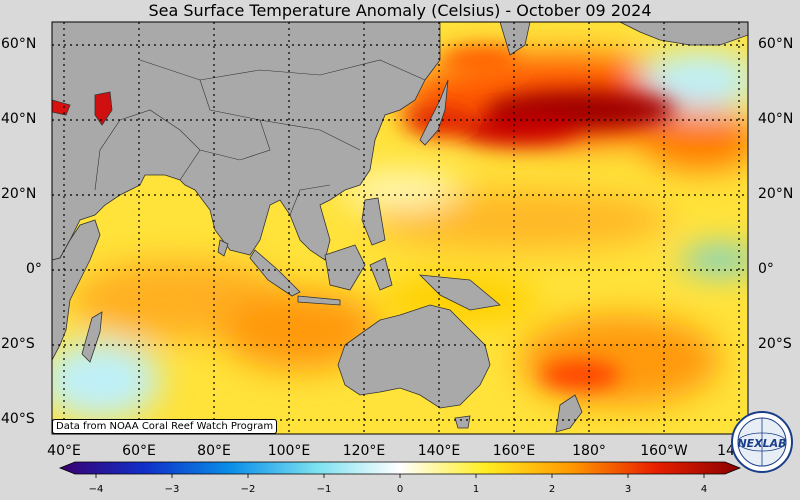 Image resolution: width=800 pixels, height=500 pixels. I want to click on colorbar-tick: −3, so click(172, 489).